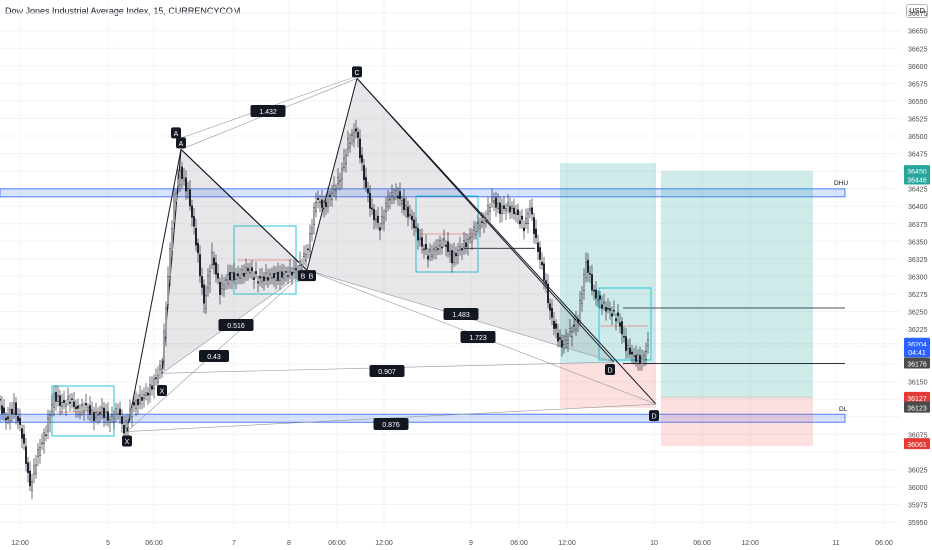 The image size is (932, 550). What do you see at coordinates (654, 416) in the screenshot?
I see `pattern-point-d: D` at bounding box center [654, 416].